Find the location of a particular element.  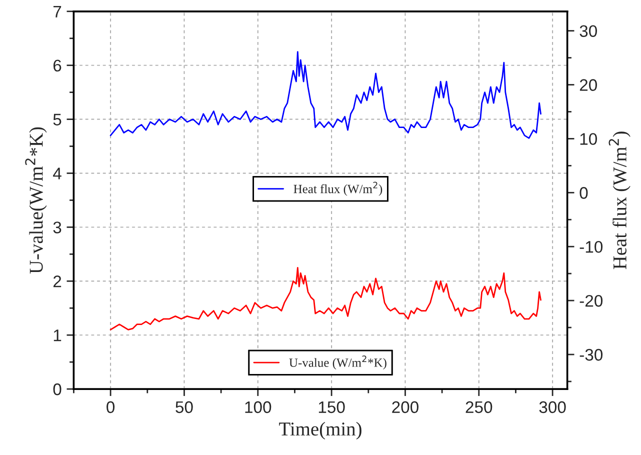

x-tick-label: 50 is located at coordinates (184, 407).